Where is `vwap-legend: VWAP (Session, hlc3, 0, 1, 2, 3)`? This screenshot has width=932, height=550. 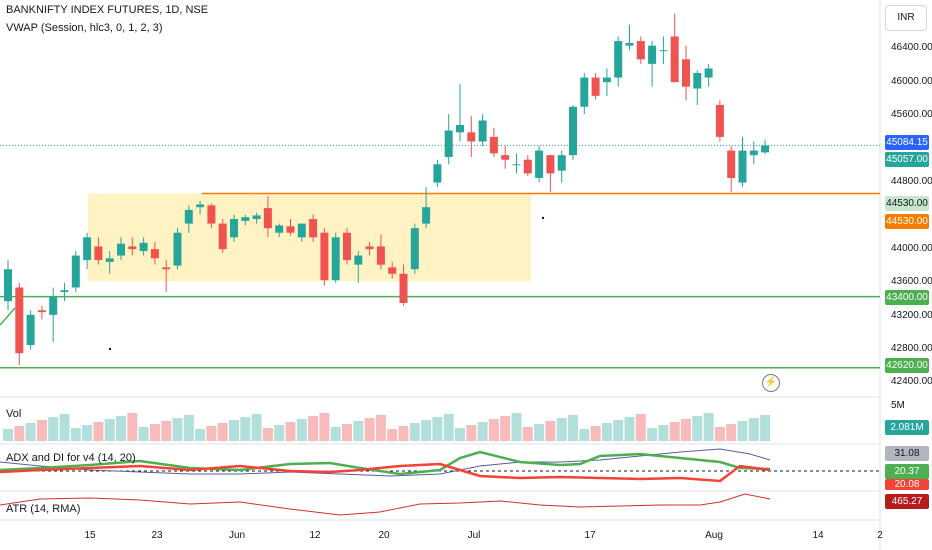
vwap-legend: VWAP (Session, hlc3, 0, 1, 2, 3) is located at coordinates (84, 28).